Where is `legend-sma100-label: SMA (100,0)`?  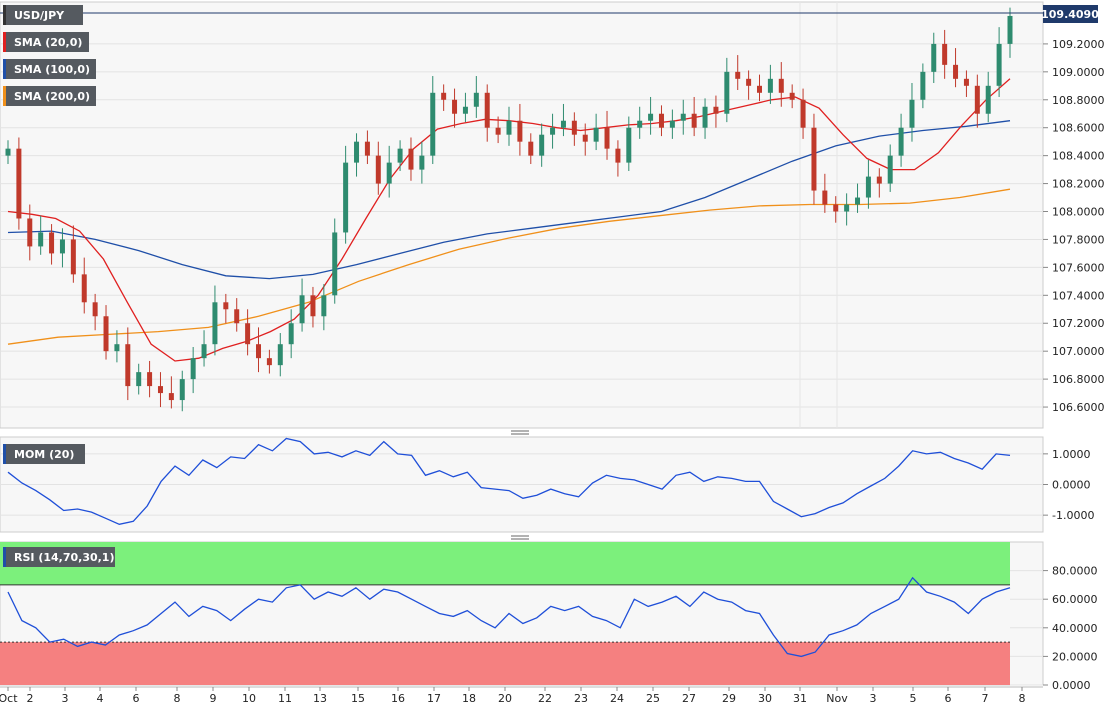
legend-sma100-label: SMA (100,0) is located at coordinates (52, 69).